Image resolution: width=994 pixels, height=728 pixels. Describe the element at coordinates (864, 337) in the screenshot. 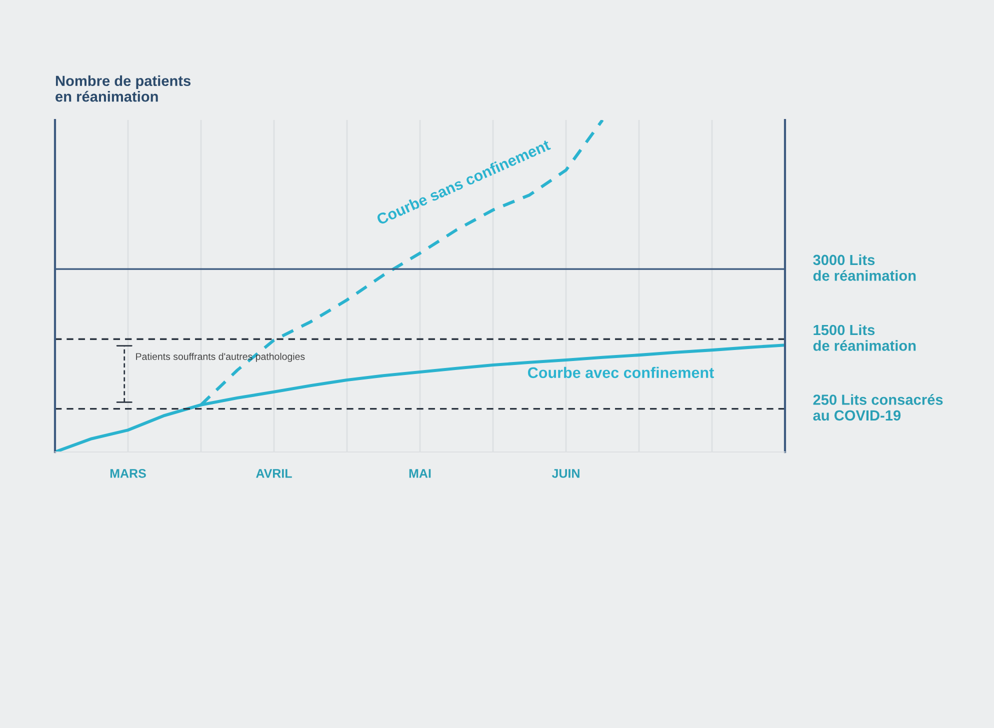

I see `ref-line-label: 1500 Lits de réanimation` at that location.